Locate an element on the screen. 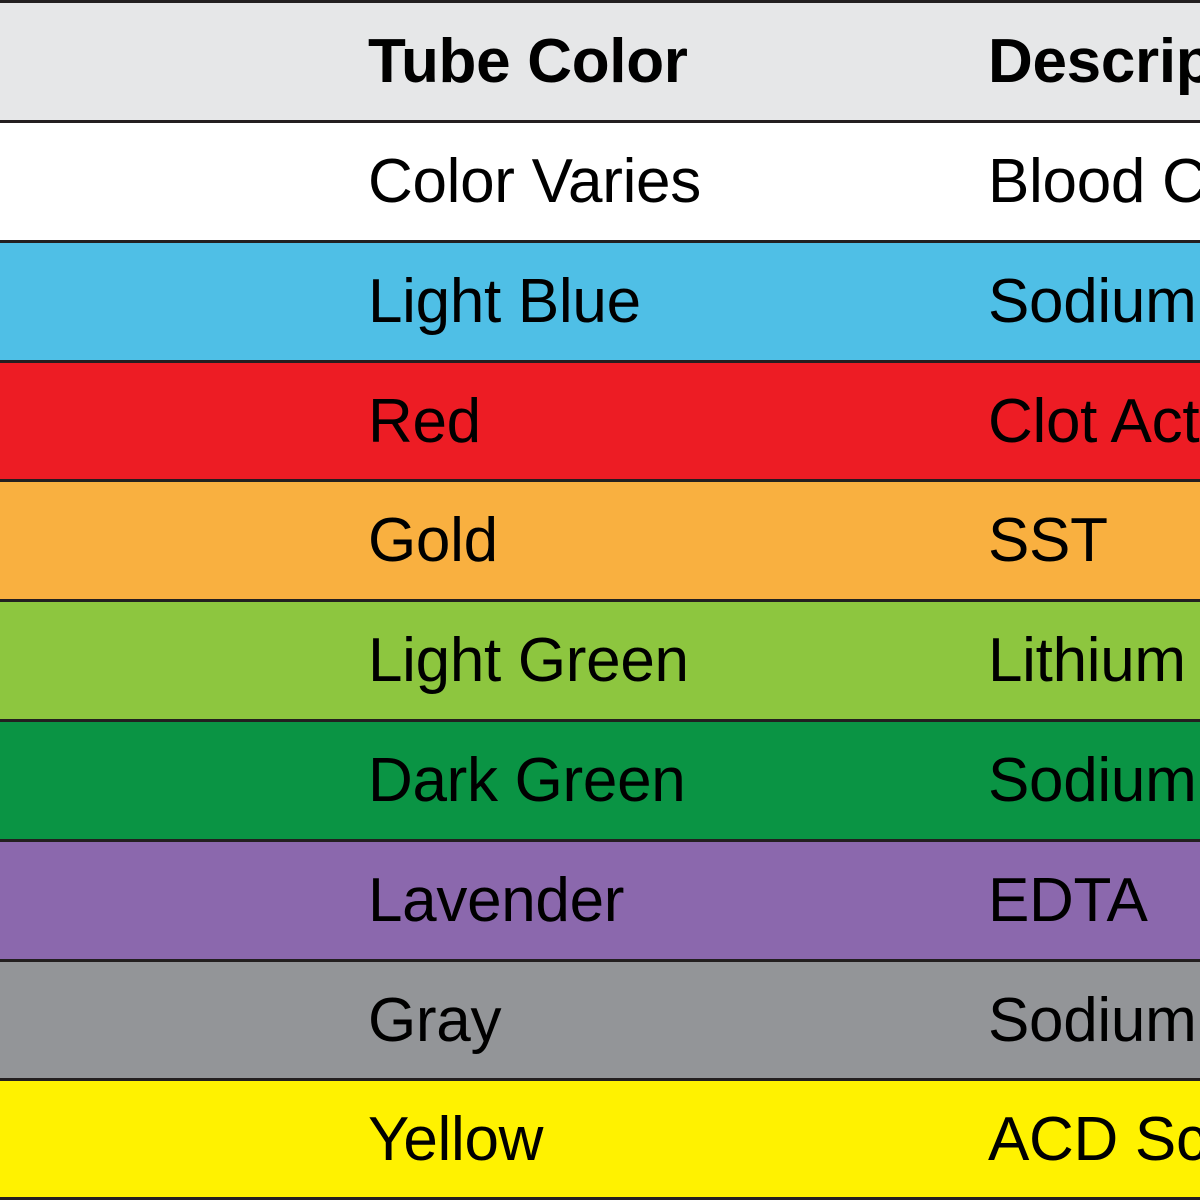 The height and width of the screenshot is (1200, 1200). table-row: Gold SST is located at coordinates (600, 539).